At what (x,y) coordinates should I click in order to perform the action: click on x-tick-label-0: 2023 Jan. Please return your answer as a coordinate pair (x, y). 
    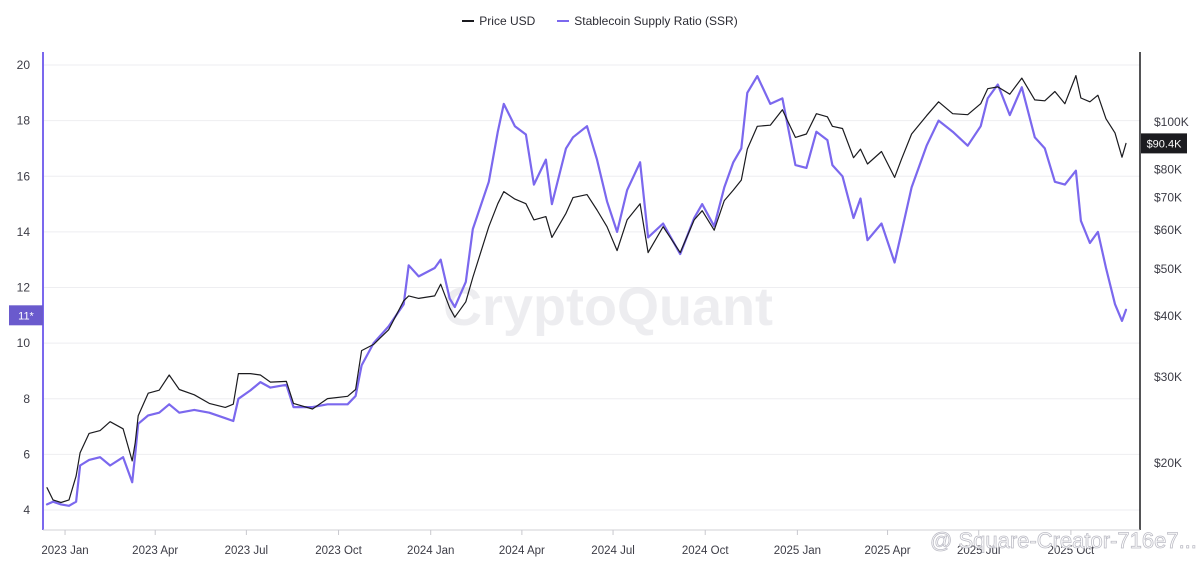
    Looking at the image, I should click on (64, 551).